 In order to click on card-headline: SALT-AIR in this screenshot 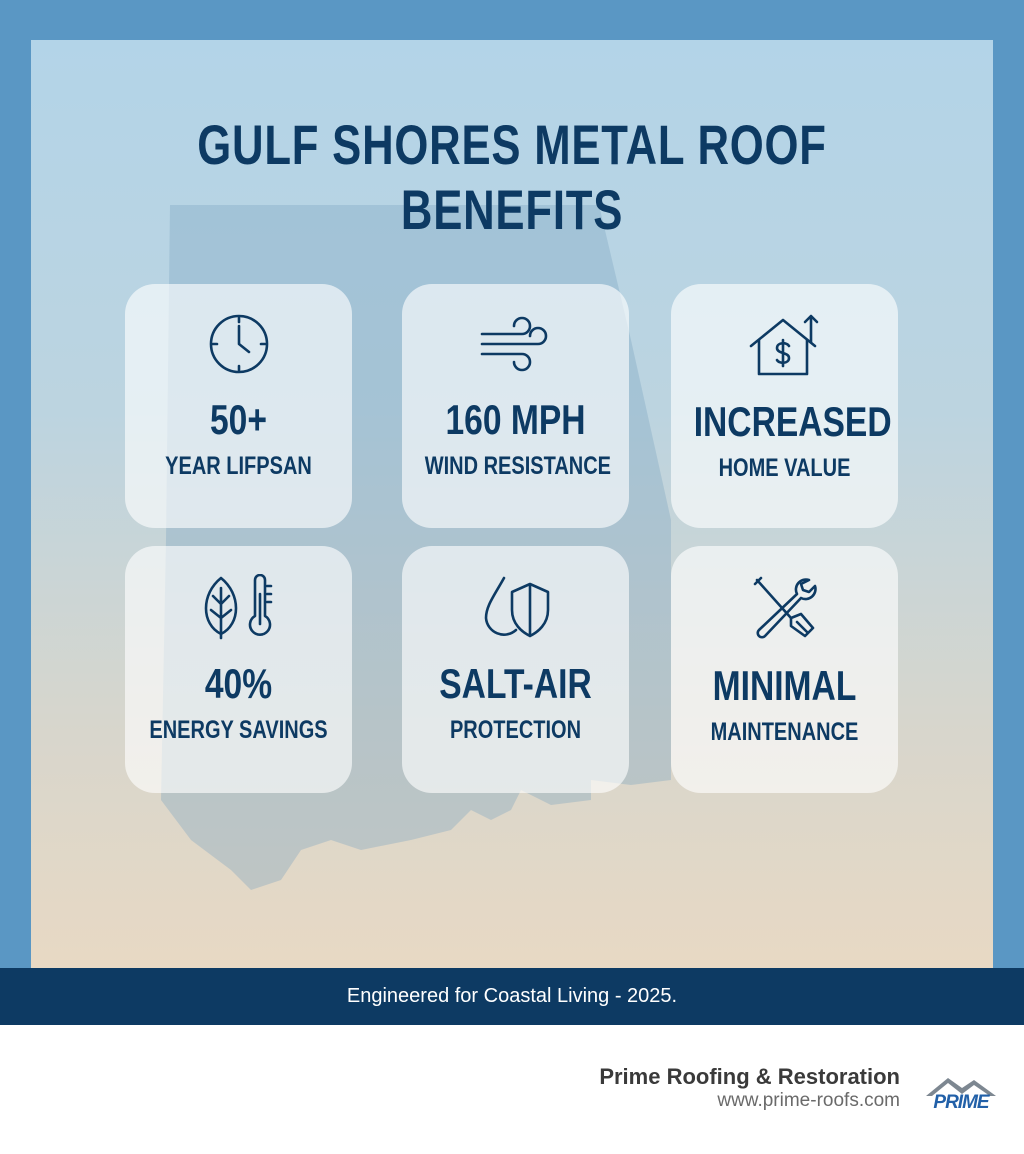, I will do `click(515, 683)`.